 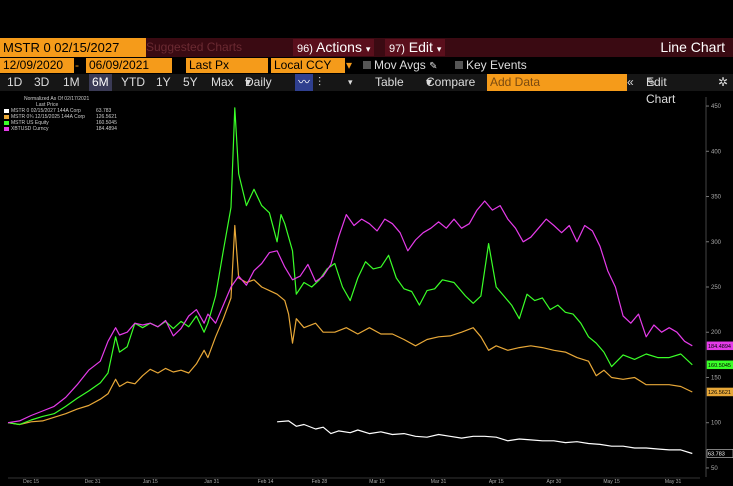 I want to click on period-1y: 1Y, so click(x=163, y=82).